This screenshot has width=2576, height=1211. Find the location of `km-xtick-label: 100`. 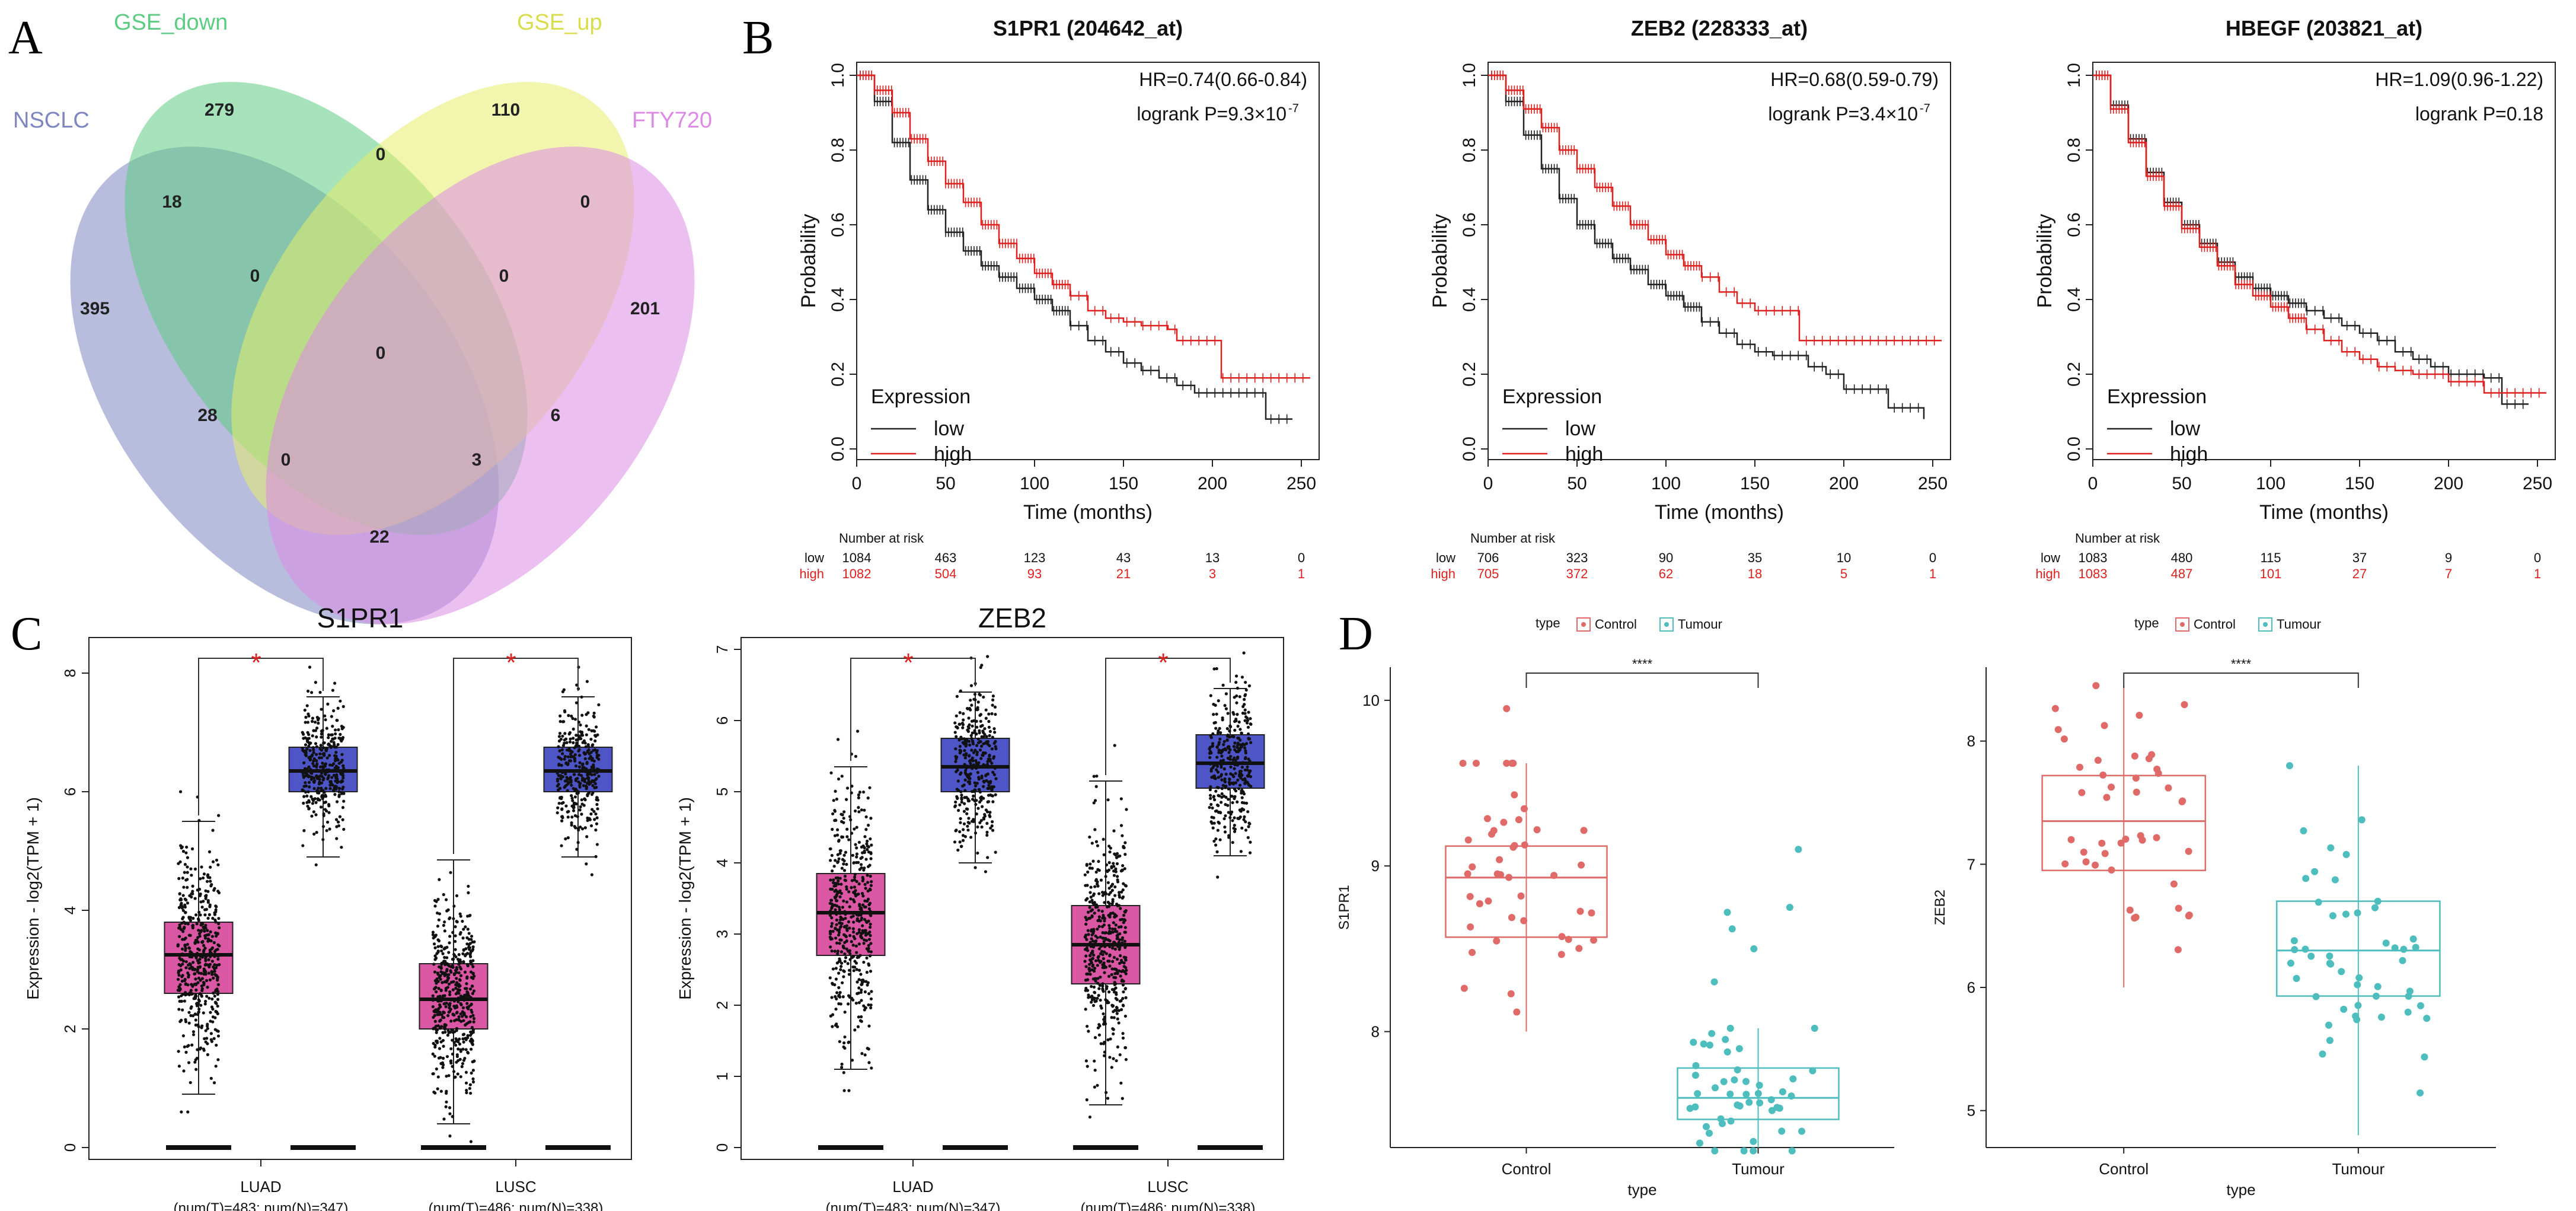

km-xtick-label: 100 is located at coordinates (1666, 483).